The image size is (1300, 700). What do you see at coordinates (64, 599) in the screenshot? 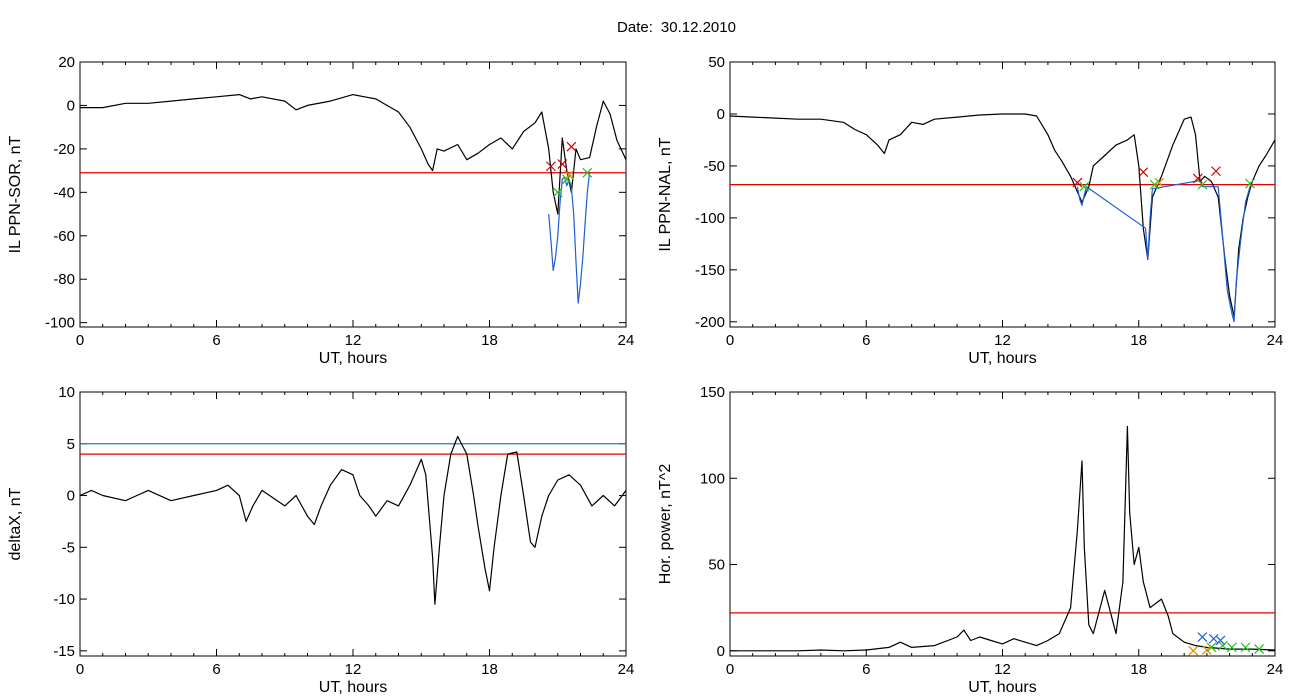
I see `y-tick-label: -10` at bounding box center [64, 599].